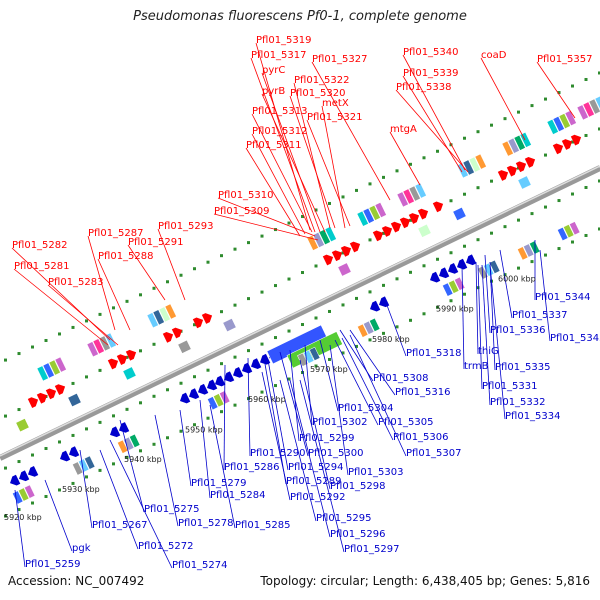 The height and width of the screenshot is (600, 600). What do you see at coordinates (76, 581) in the screenshot?
I see `accession-label: Accession: NC_007492` at bounding box center [76, 581].